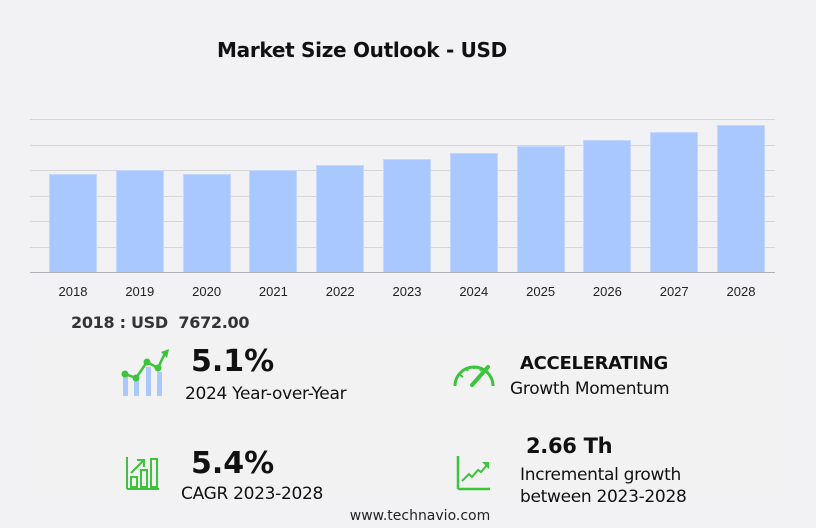 This screenshot has width=816, height=528. Describe the element at coordinates (73, 223) in the screenshot. I see `bar-2018` at that location.